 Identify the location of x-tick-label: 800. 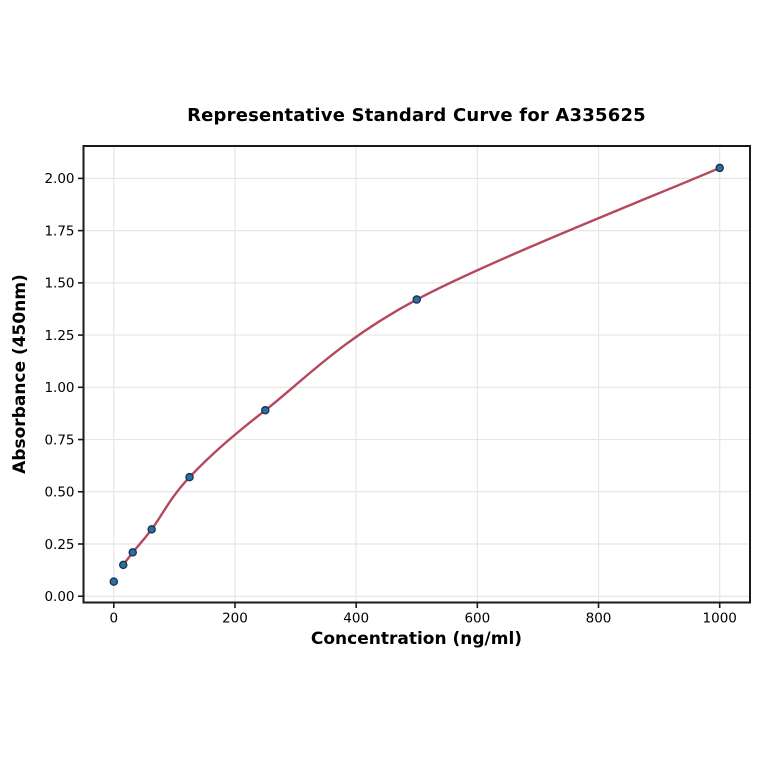
(599, 619).